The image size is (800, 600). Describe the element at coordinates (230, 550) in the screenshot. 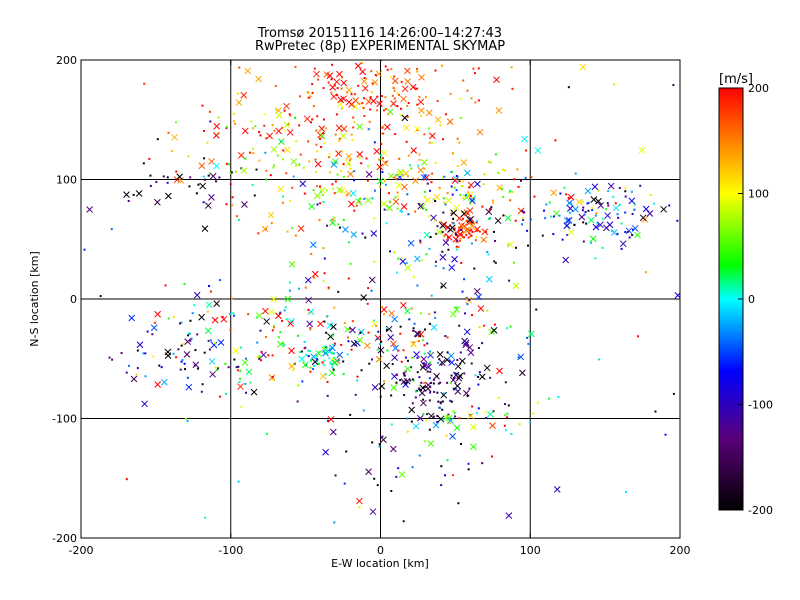

I see `x-tick-label-1: -100` at that location.